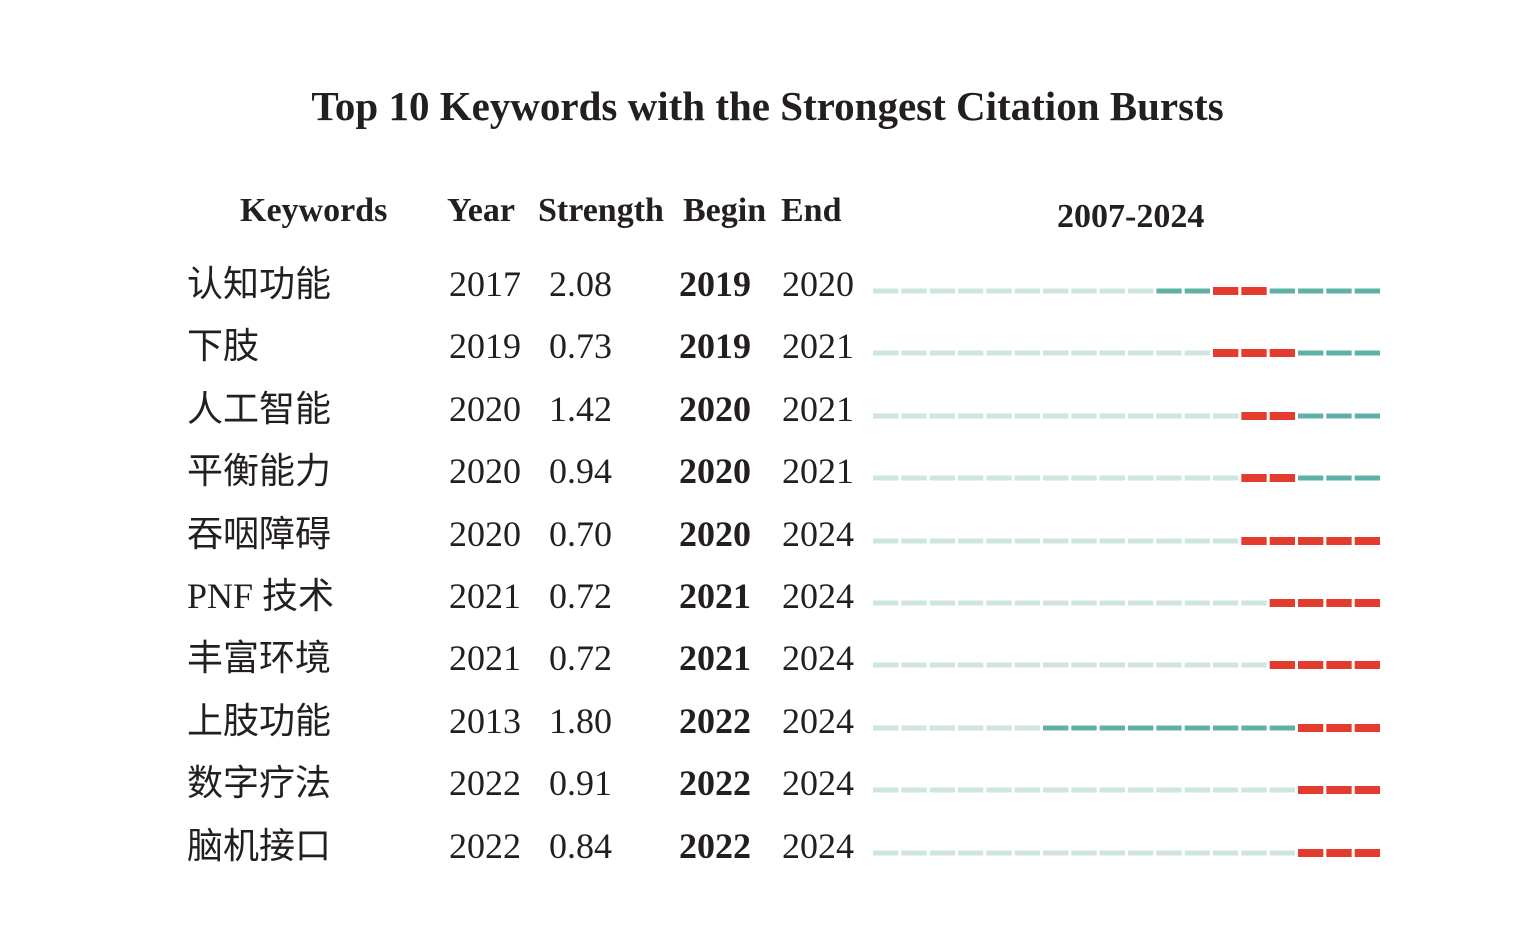  What do you see at coordinates (818, 284) in the screenshot?
I see `end-cell: 2020` at bounding box center [818, 284].